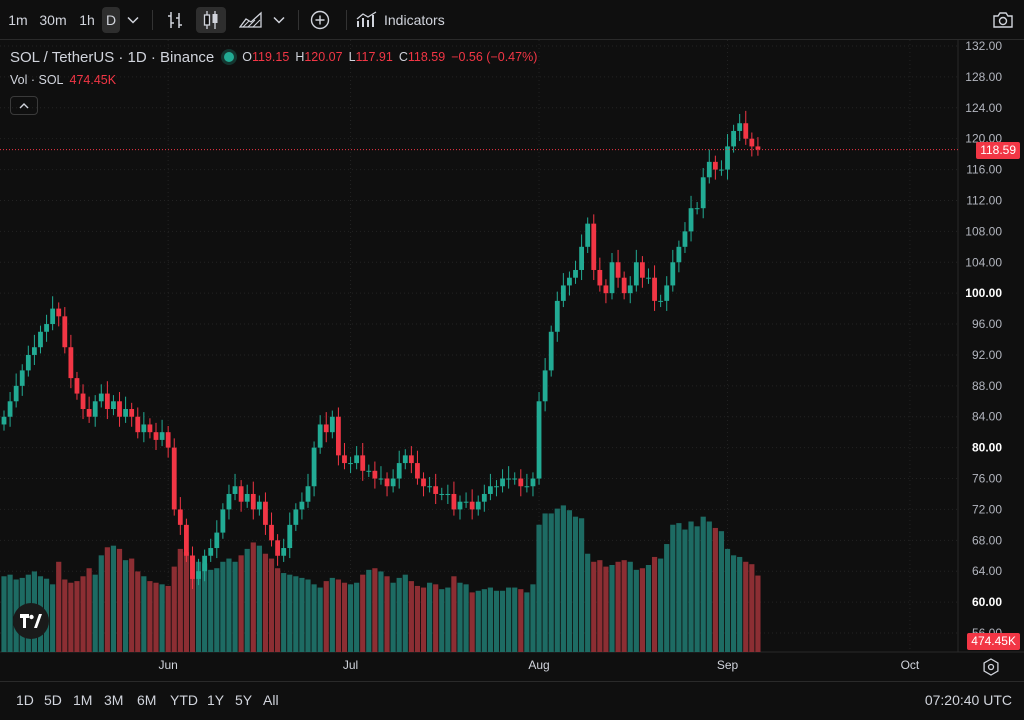  What do you see at coordinates (987, 540) in the screenshot?
I see `price-tick-label: 68.00` at bounding box center [987, 540].